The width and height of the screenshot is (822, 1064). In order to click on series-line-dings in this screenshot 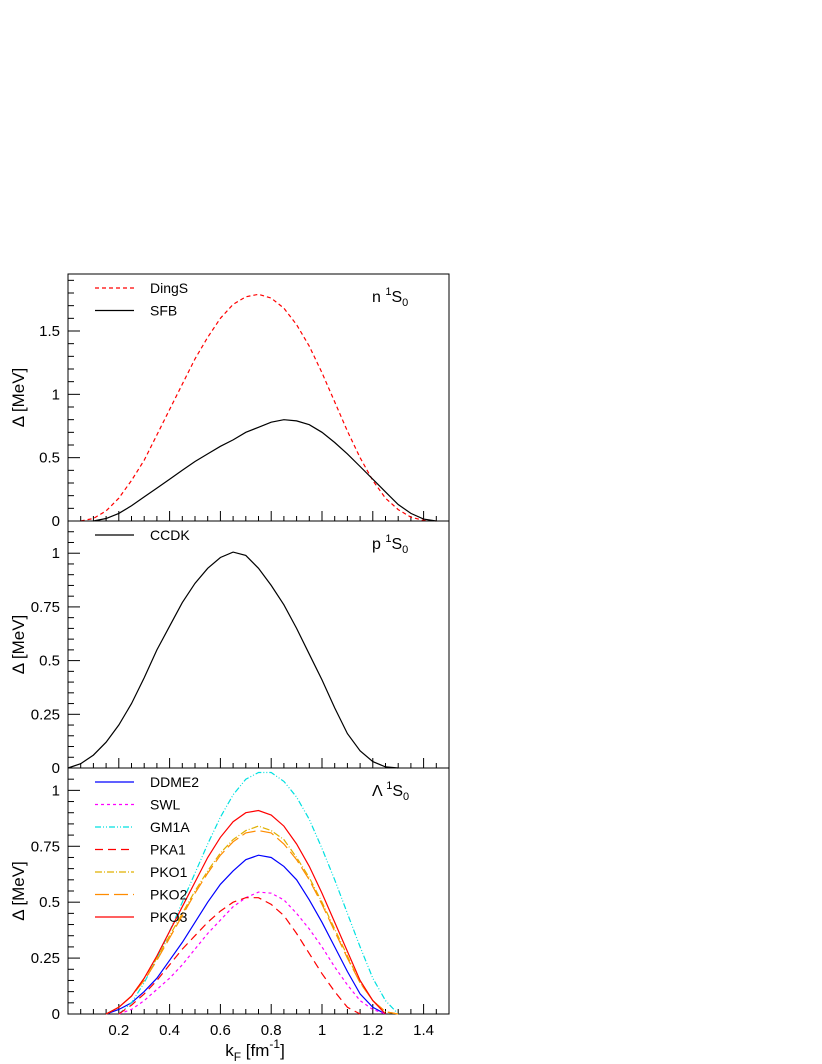, I will do `click(258, 407)`.